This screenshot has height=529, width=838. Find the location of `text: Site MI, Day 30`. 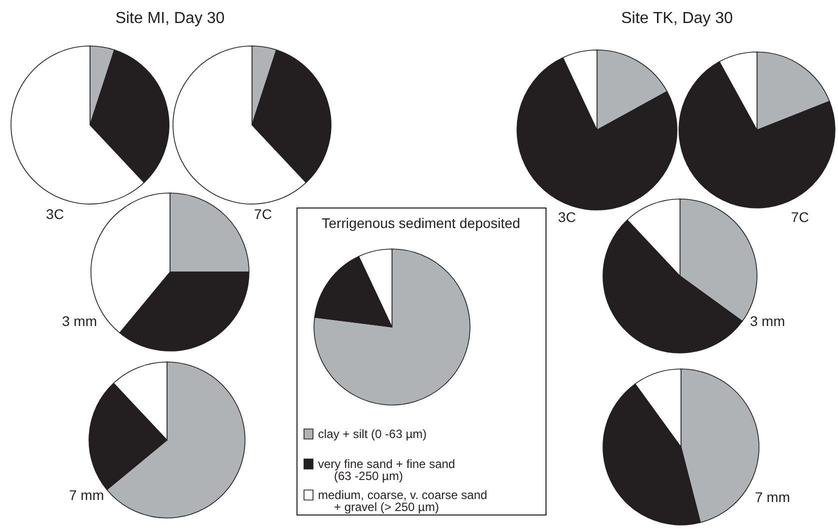

text: Site MI, Day 30 is located at coordinates (170, 18).